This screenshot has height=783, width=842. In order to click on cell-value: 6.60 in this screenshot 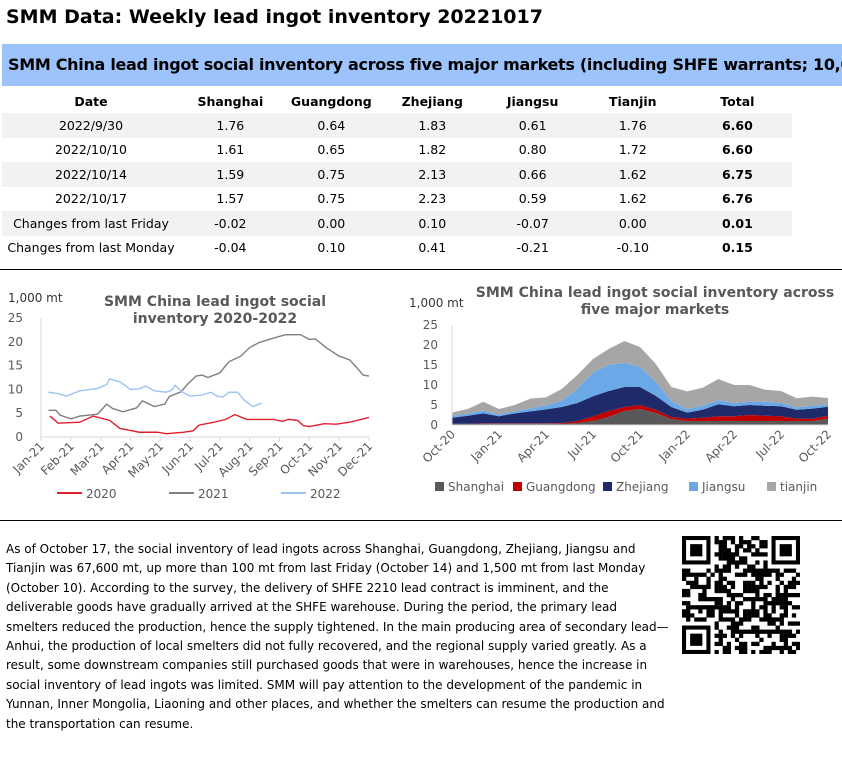, I will do `click(737, 125)`.